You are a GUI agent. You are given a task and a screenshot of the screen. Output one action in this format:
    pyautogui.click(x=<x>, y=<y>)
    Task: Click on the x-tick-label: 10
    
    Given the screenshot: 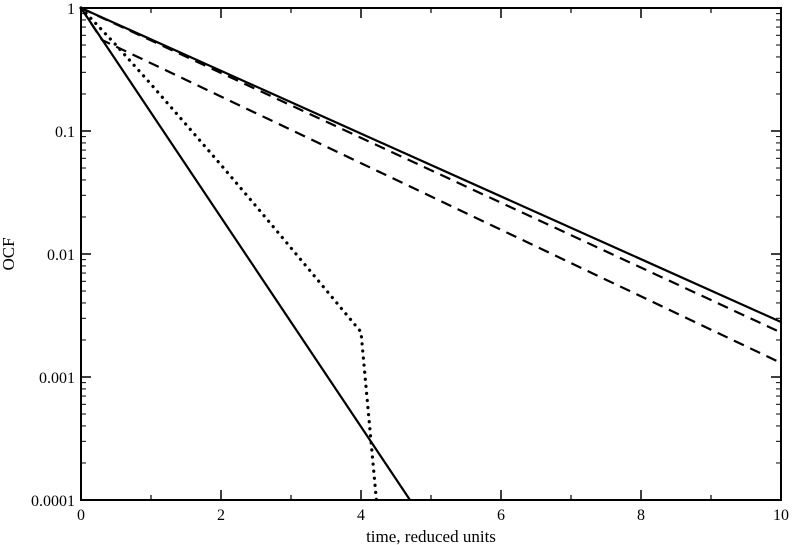 What is the action you would take?
    pyautogui.click(x=781, y=515)
    